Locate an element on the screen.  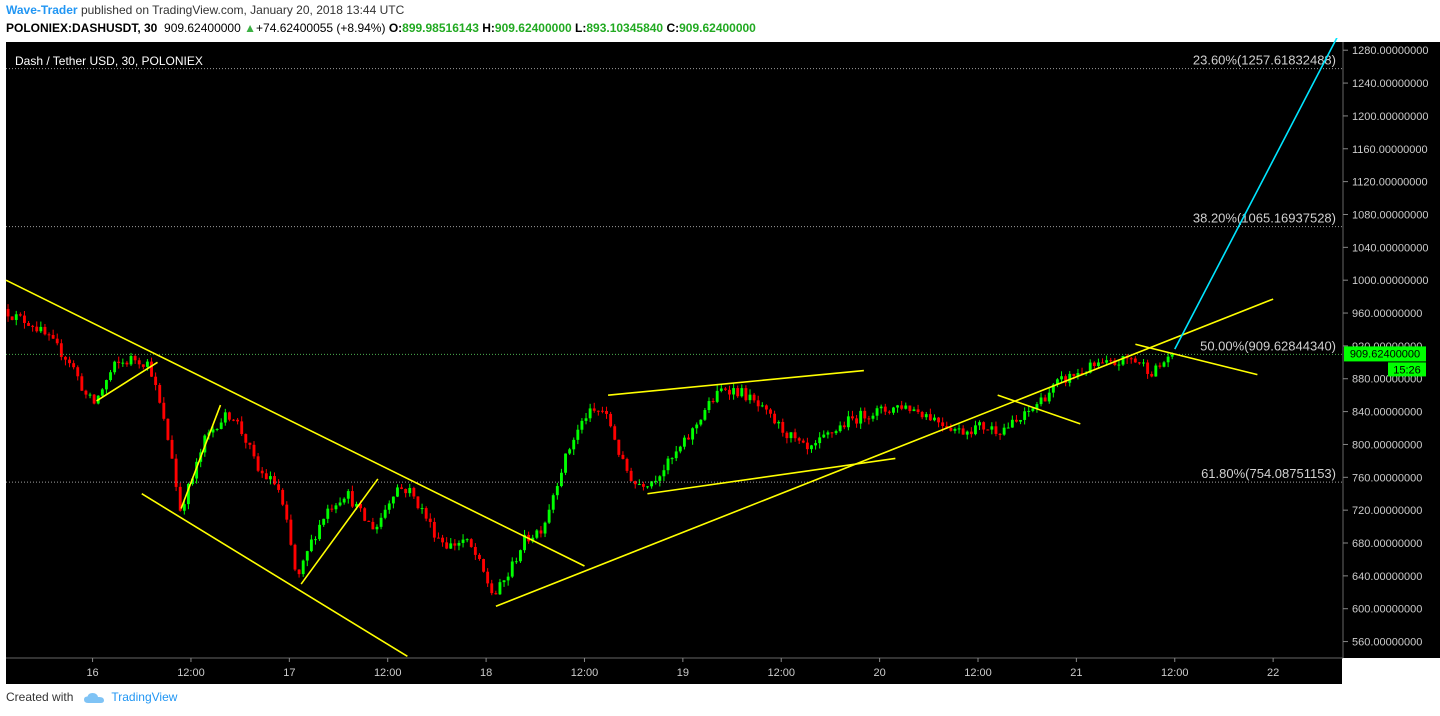
high-value: 909.62400000 is located at coordinates (533, 28).